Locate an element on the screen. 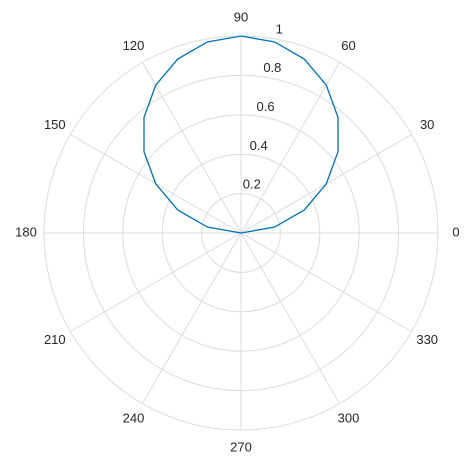 Image resolution: width=476 pixels, height=465 pixels. theta-tick-label: 30 is located at coordinates (427, 124).